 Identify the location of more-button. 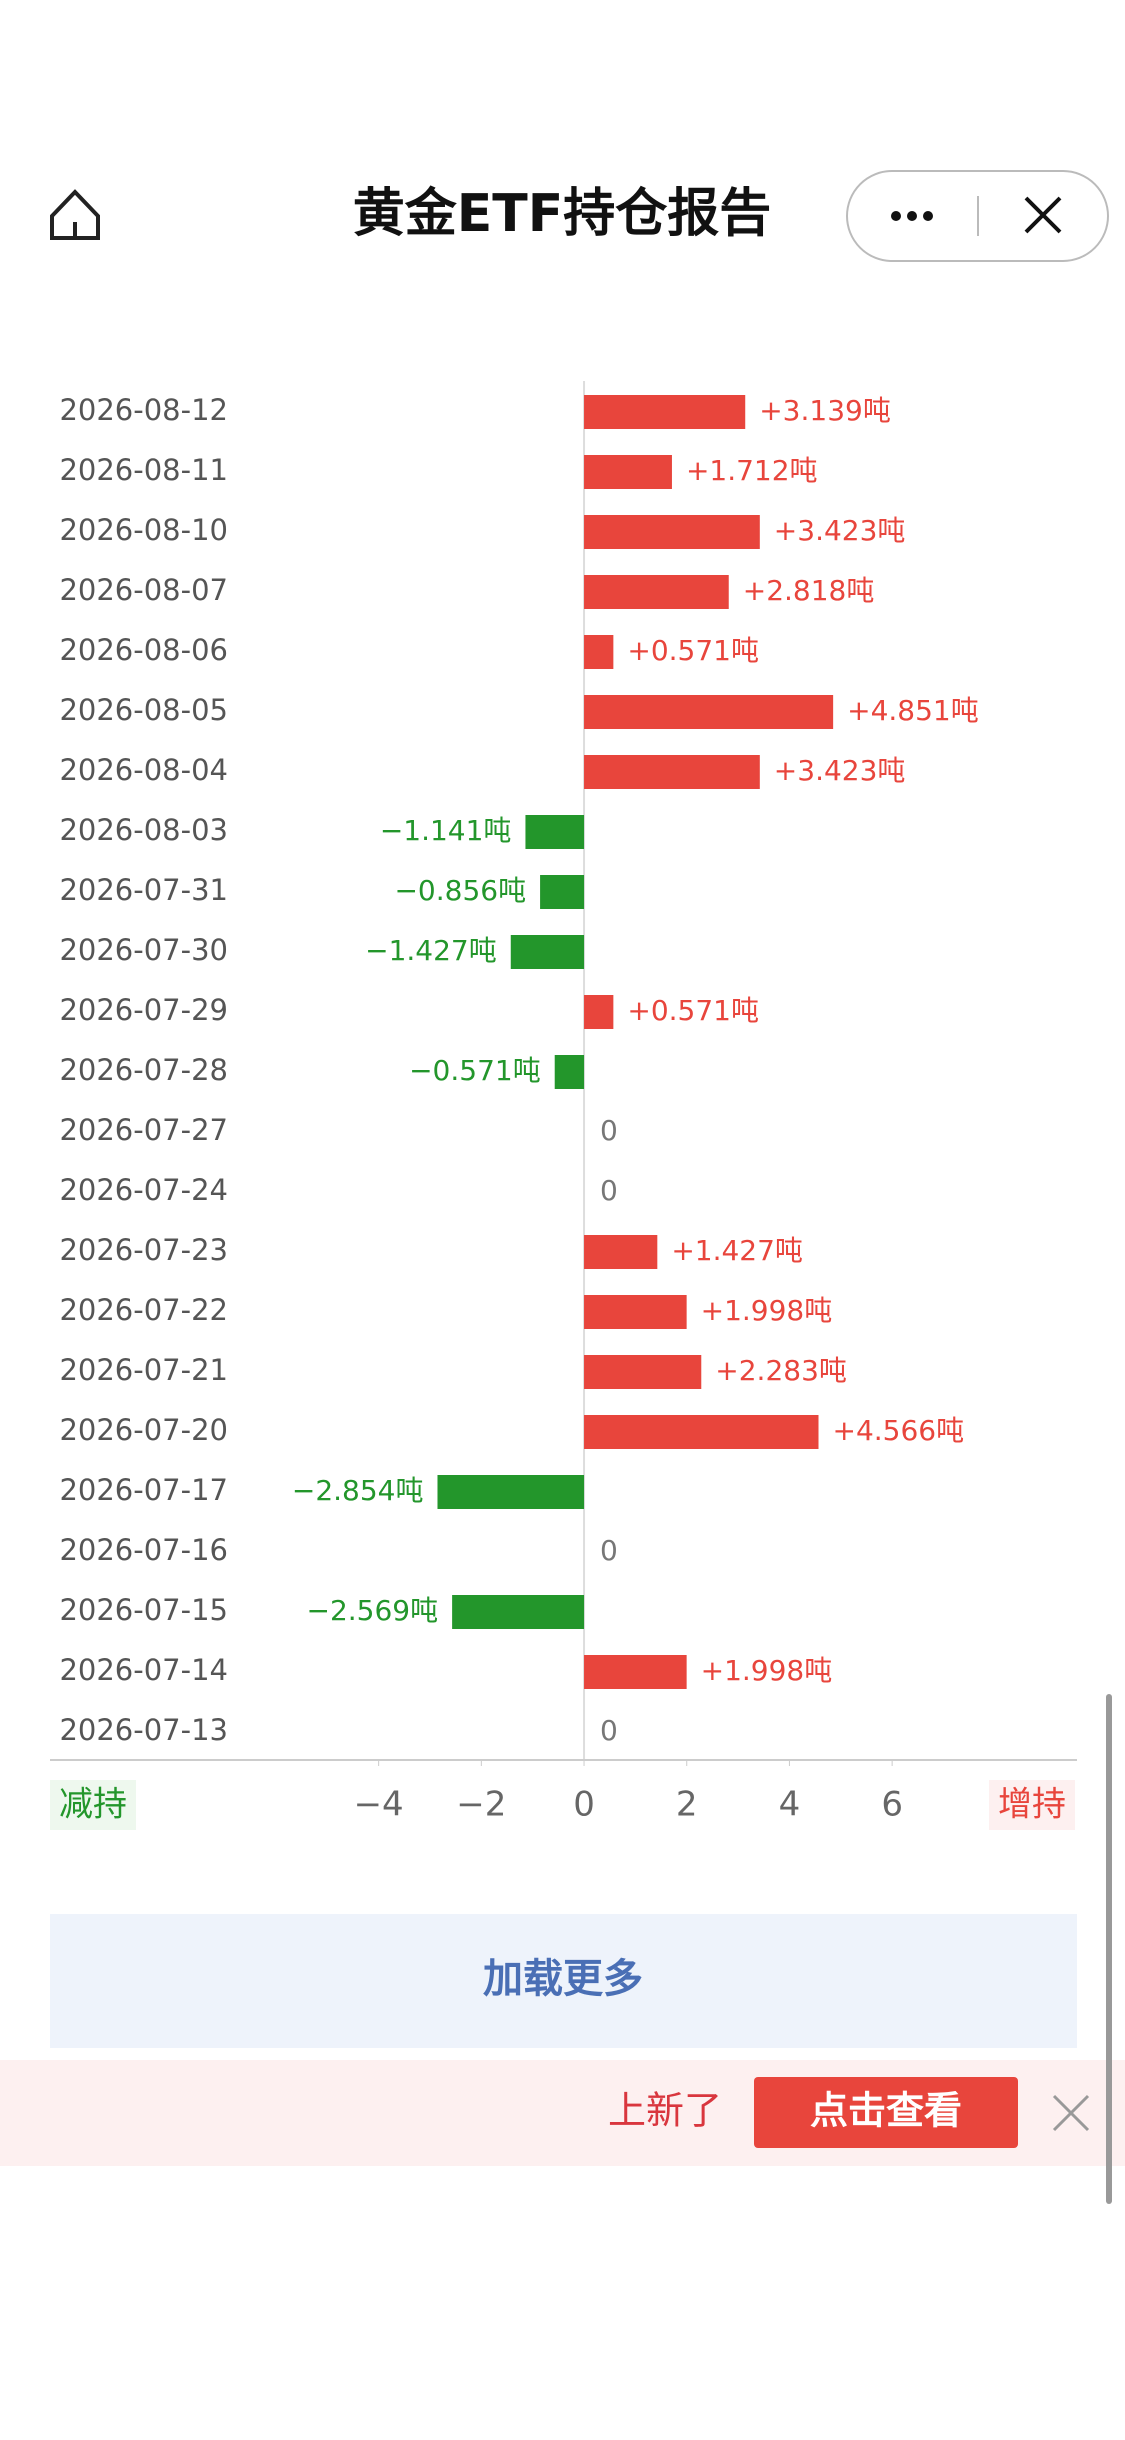
(912, 216).